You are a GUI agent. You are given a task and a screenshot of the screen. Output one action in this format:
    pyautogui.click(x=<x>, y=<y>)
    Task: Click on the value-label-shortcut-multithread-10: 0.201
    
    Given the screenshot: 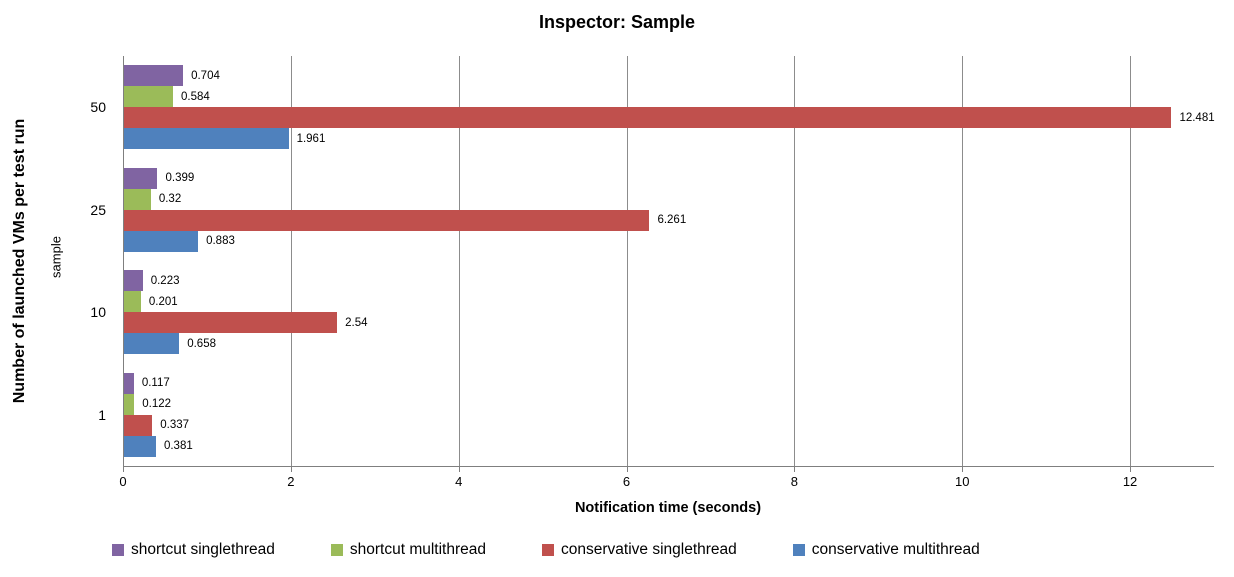 What is the action you would take?
    pyautogui.click(x=163, y=301)
    